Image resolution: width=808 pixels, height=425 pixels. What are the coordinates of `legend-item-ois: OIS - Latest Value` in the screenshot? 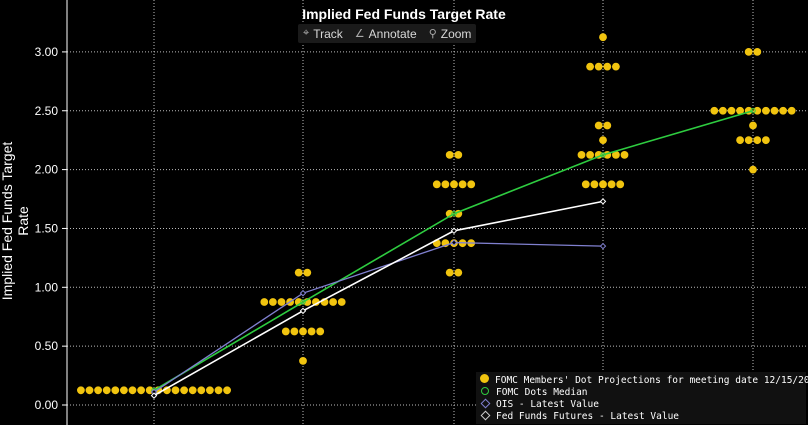 It's located at (641, 404).